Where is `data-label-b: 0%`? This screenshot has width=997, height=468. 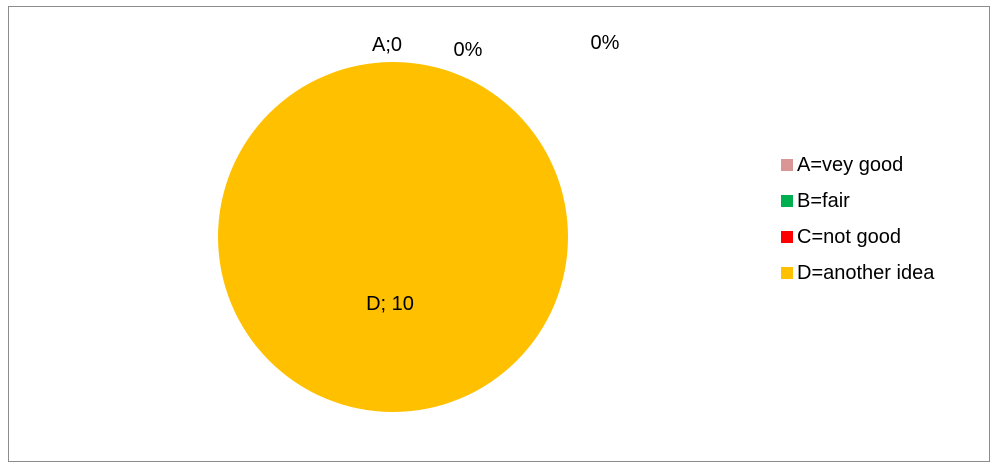
data-label-b: 0% is located at coordinates (468, 50).